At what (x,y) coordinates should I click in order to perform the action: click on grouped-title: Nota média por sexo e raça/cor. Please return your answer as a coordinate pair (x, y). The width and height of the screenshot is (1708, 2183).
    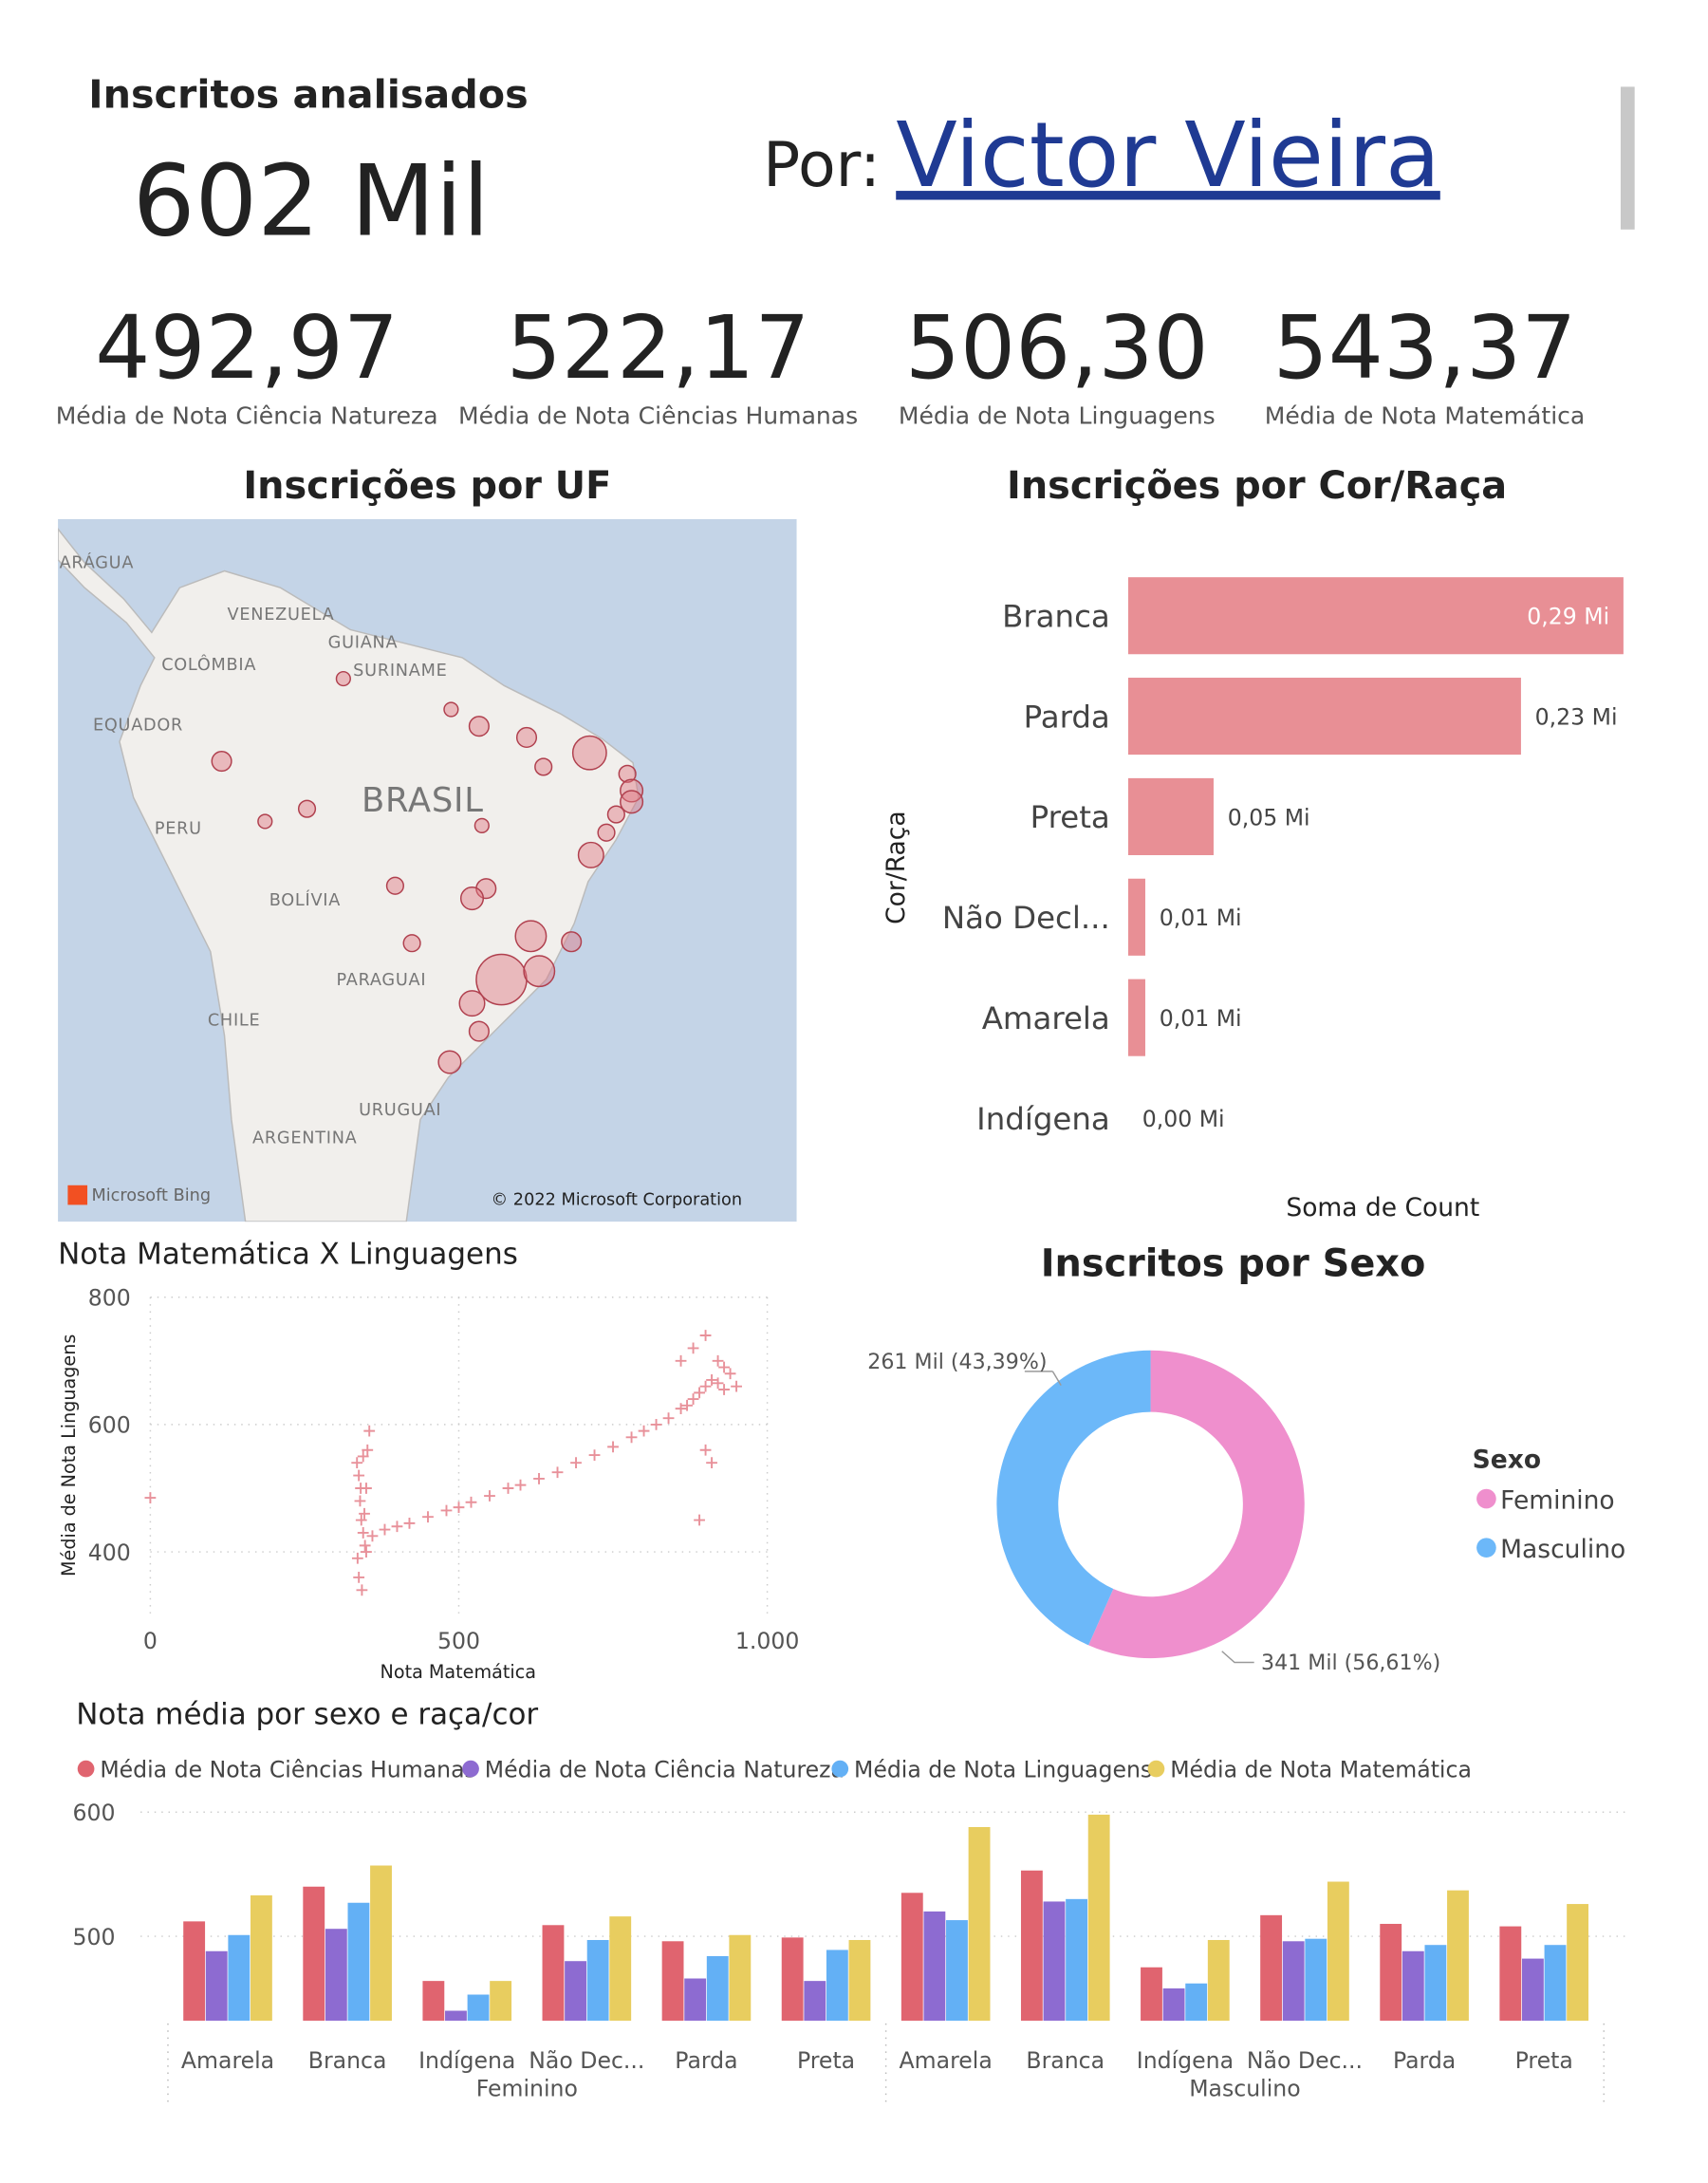
    Looking at the image, I should click on (307, 1714).